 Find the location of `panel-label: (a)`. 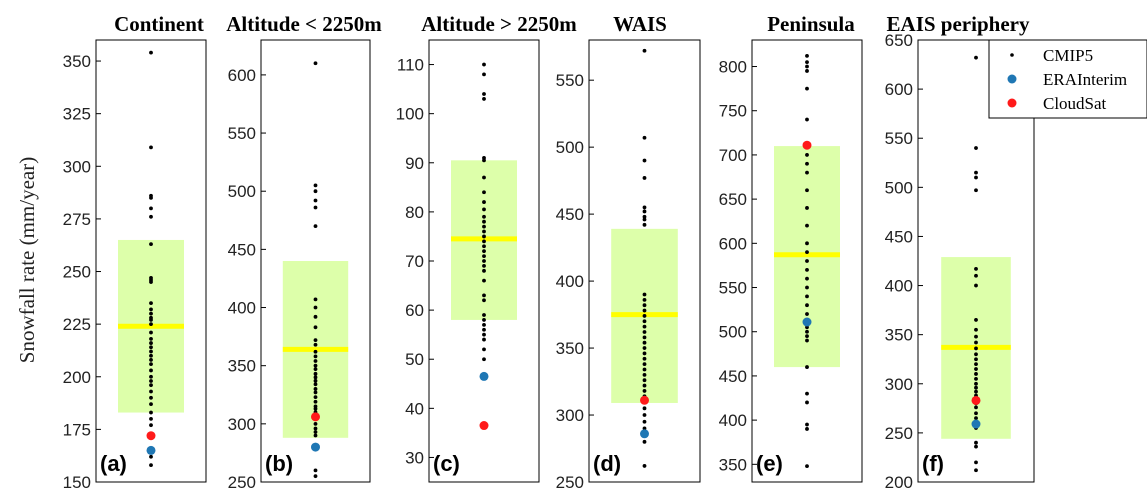

panel-label: (a) is located at coordinates (113, 463).